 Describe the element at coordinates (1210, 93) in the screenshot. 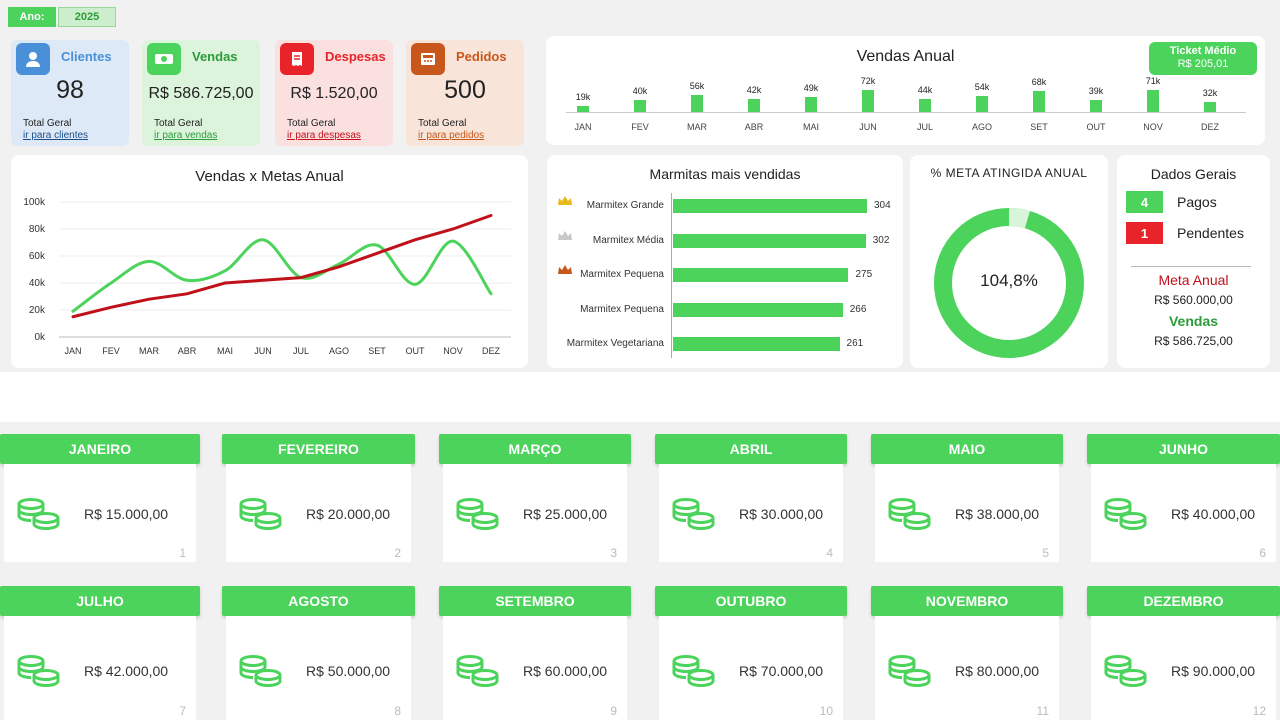

I see `sales-bar-label: 32k` at that location.